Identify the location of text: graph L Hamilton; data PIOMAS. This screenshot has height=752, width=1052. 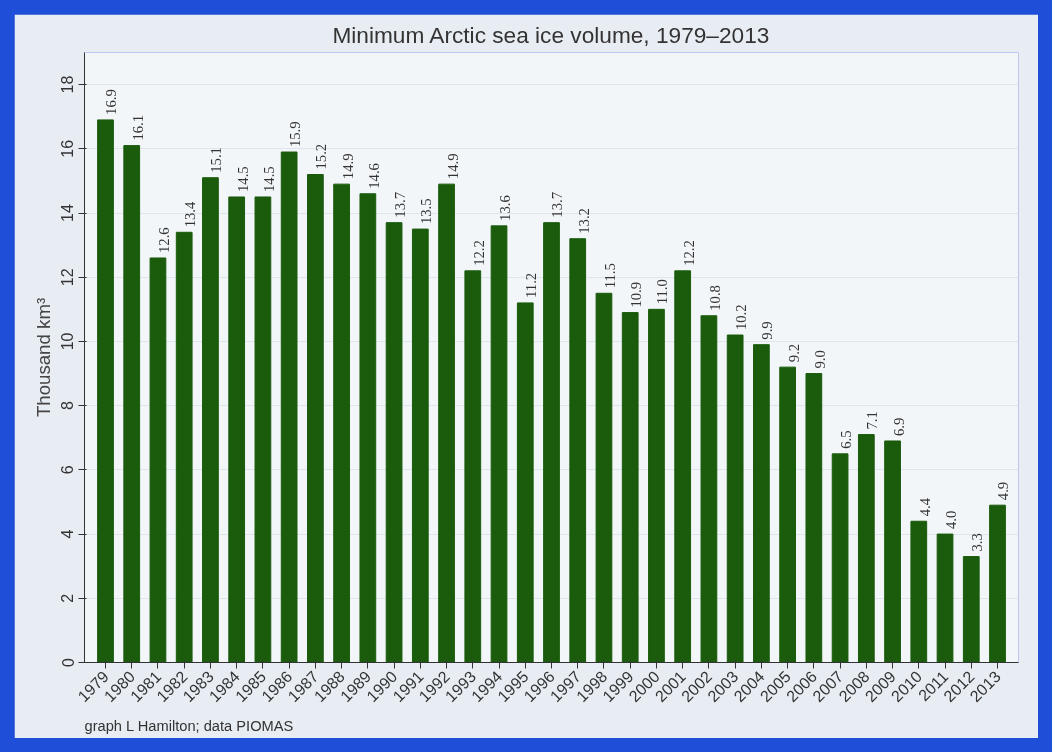
(189, 725).